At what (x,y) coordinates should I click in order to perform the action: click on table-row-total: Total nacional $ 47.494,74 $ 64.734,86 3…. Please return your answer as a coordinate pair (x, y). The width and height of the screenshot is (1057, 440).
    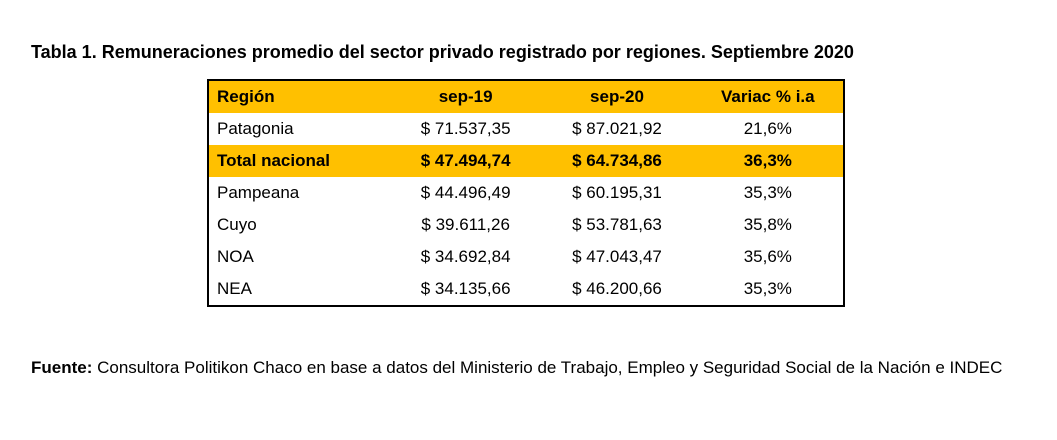
    Looking at the image, I should click on (526, 161).